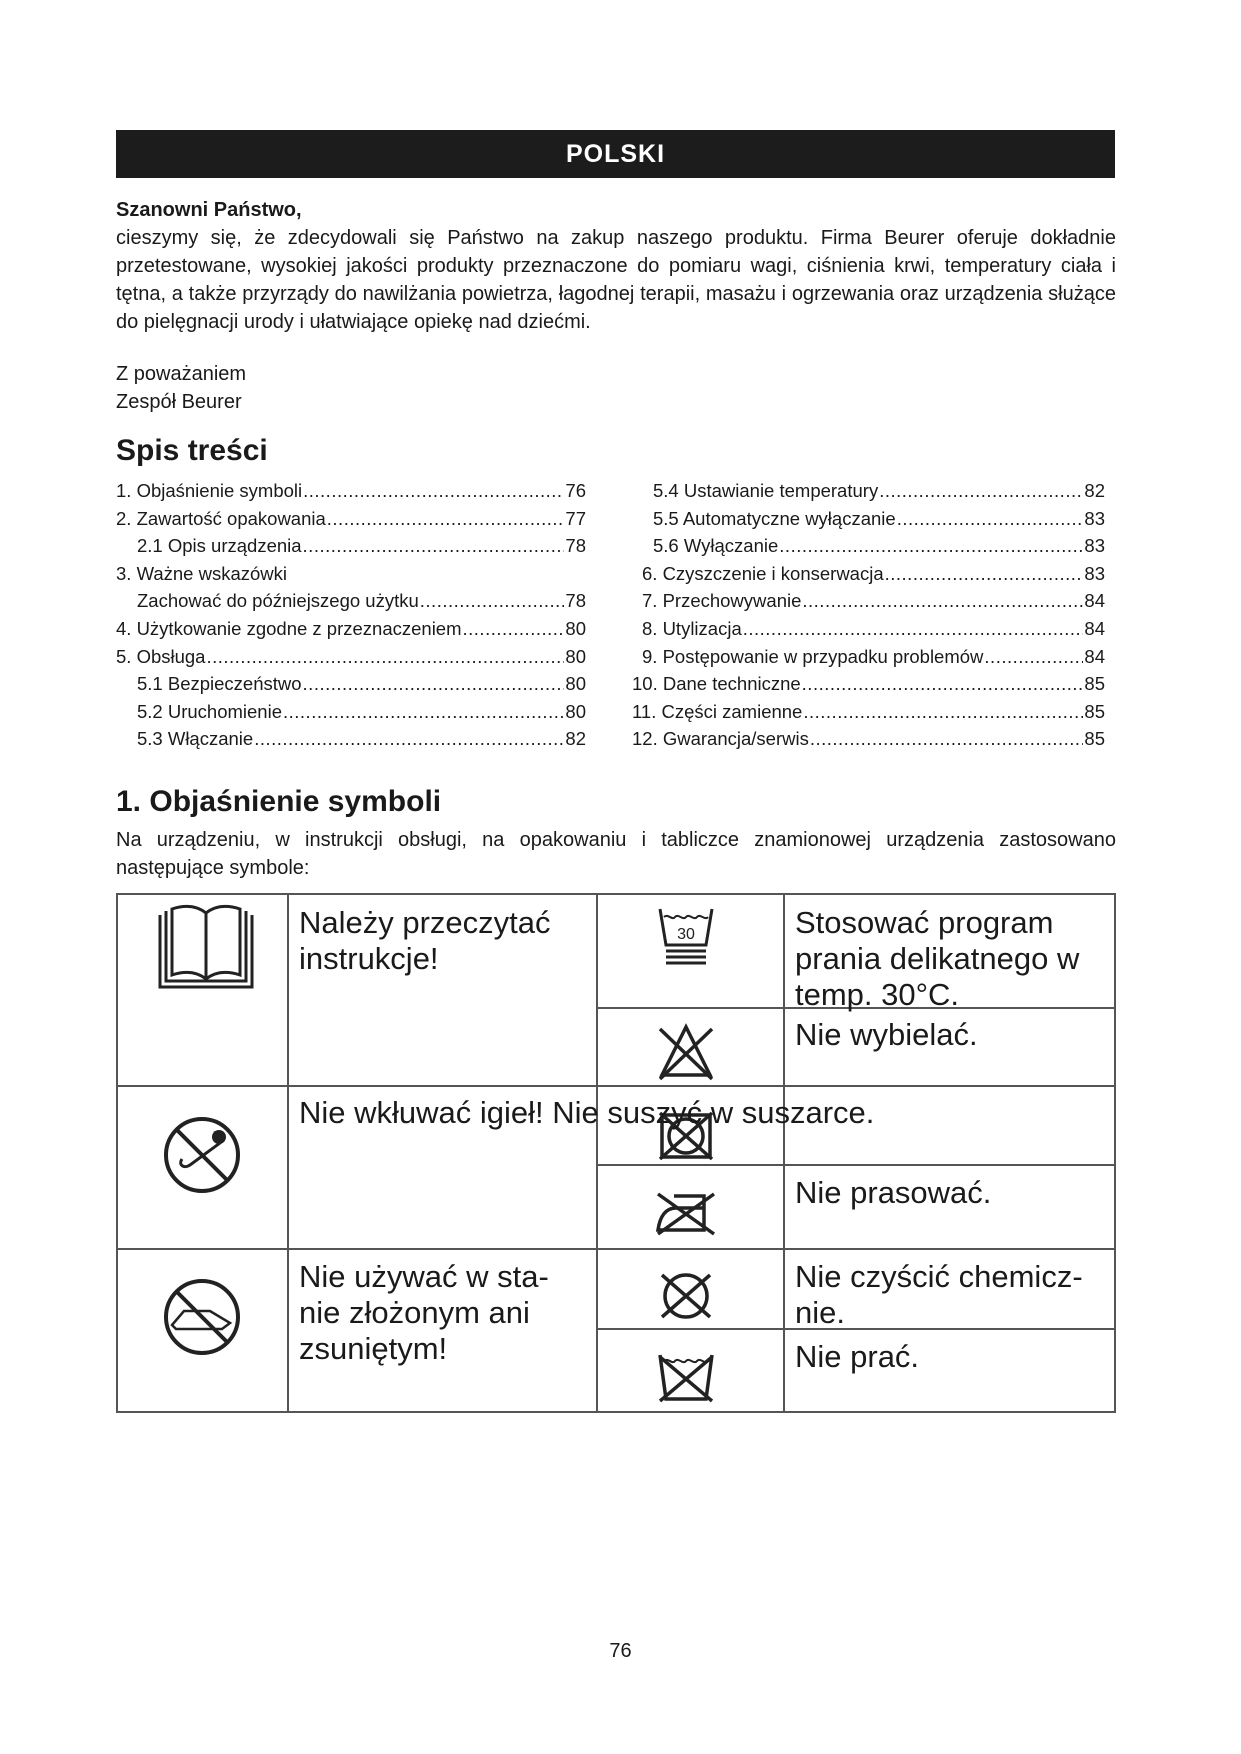 This screenshot has width=1241, height=1754. I want to click on toc-entry: 5.1 Bezpieczeństwo 80, so click(351, 684).